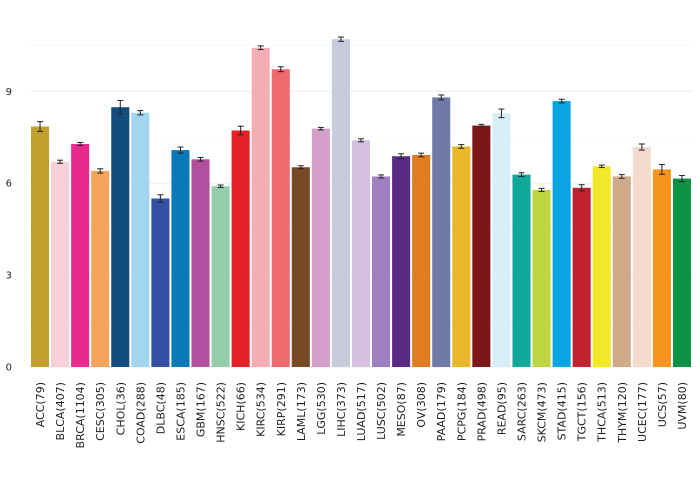 This screenshot has height=480, width=700. I want to click on x-tick-label: LGG(530), so click(321, 408).